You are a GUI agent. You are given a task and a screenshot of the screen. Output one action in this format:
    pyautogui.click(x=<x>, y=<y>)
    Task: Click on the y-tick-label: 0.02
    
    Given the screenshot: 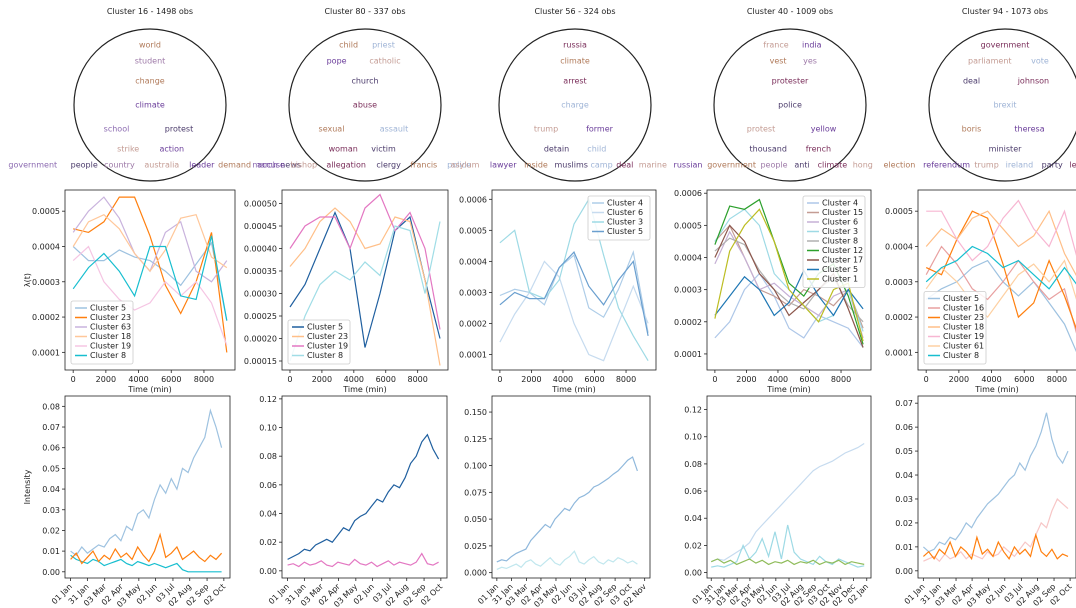 What is the action you would take?
    pyautogui.click(x=904, y=523)
    